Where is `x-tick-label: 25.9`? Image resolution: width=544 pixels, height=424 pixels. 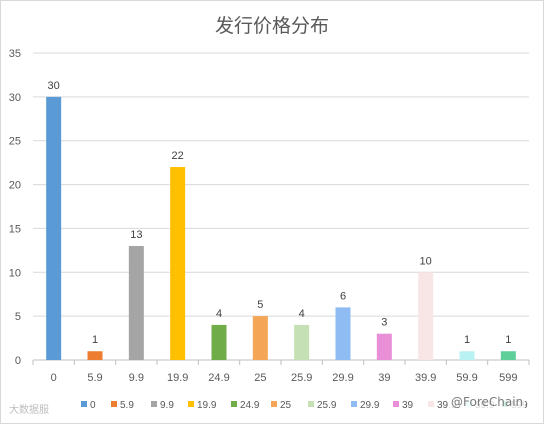
x-tick-label: 25.9 is located at coordinates (301, 378).